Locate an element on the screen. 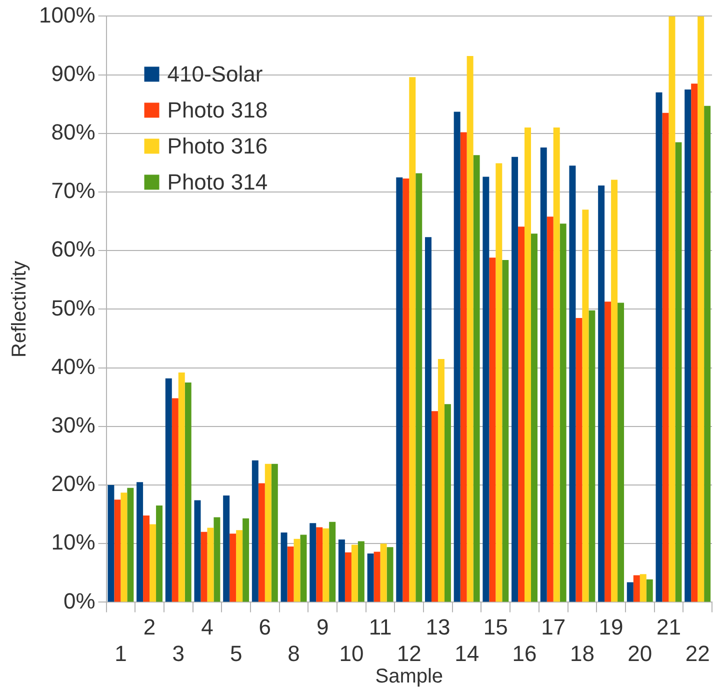 This screenshot has width=714, height=689. x-tick-label: 22 is located at coordinates (697, 653).